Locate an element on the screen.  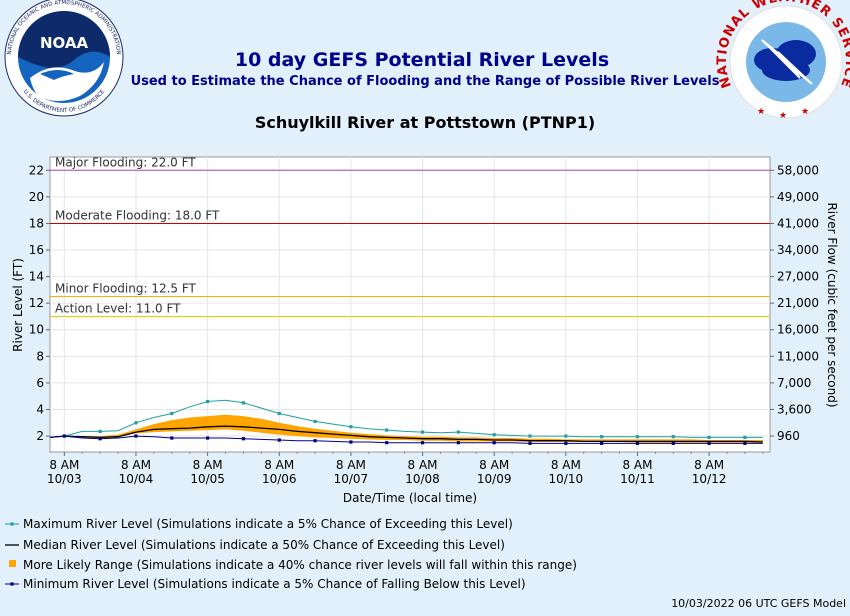
series-maximum-line is located at coordinates (406, 418).